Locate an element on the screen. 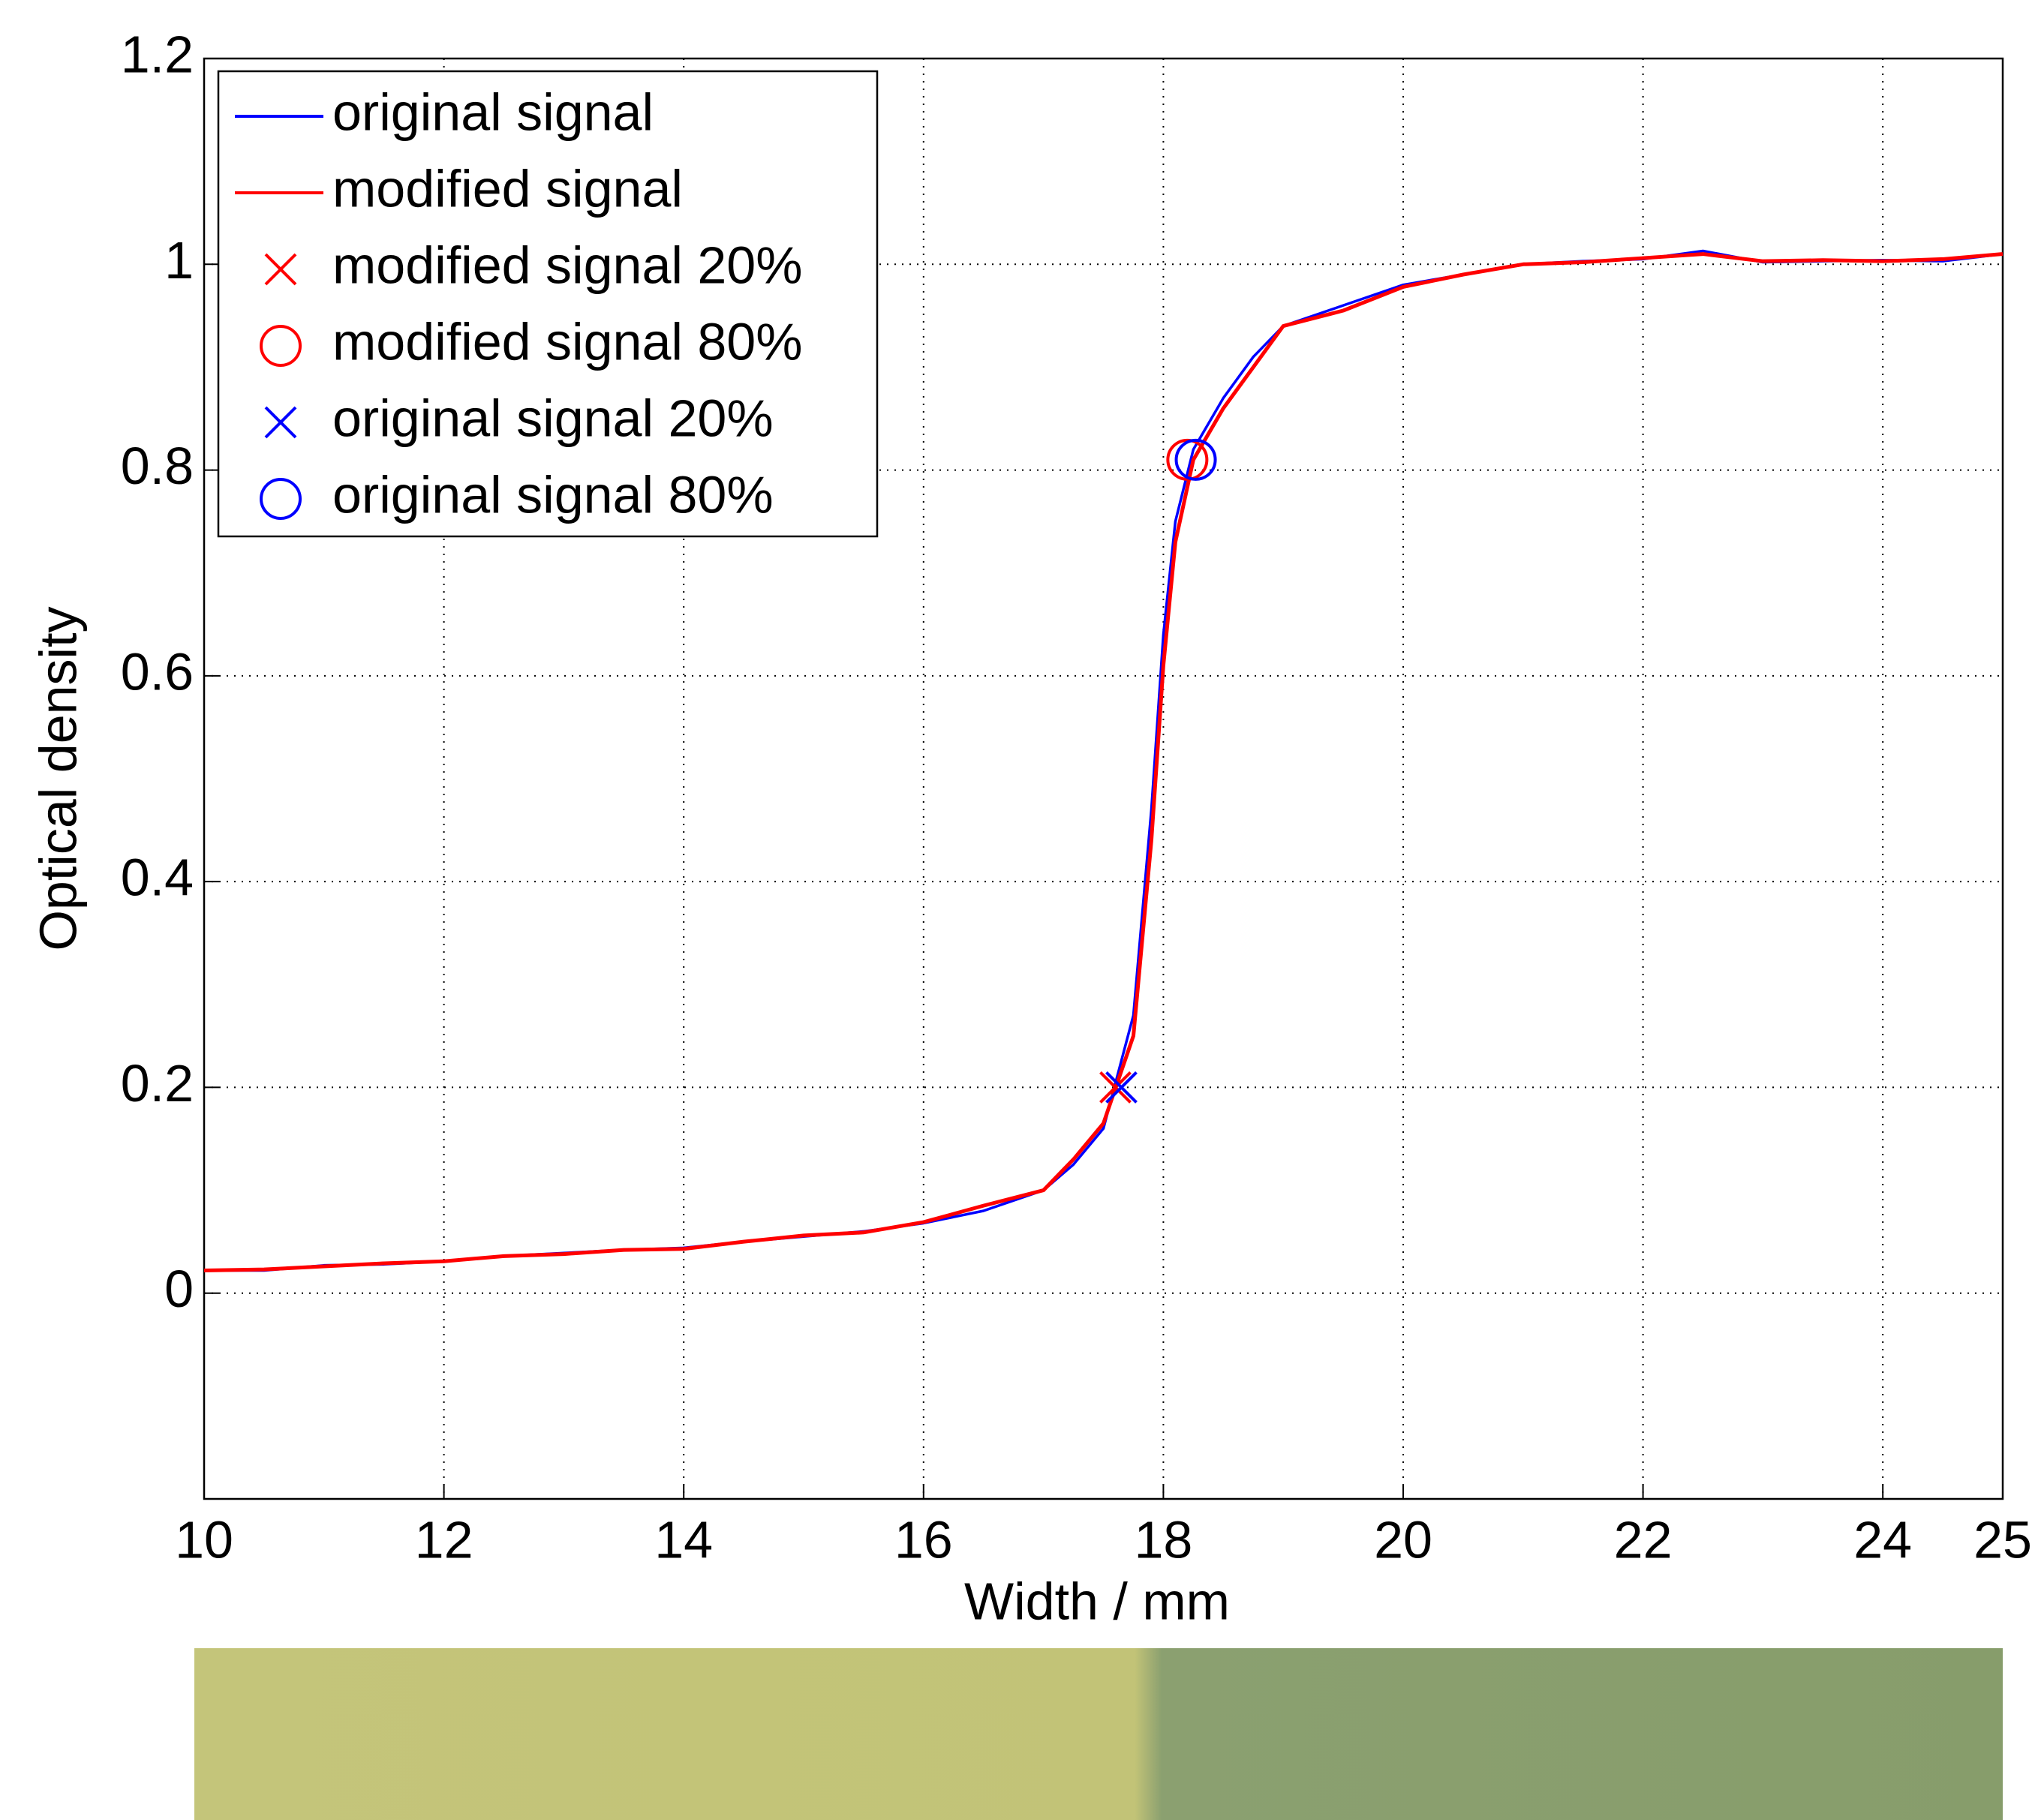 Image resolution: width=2035 pixels, height=1820 pixels. legend-label: original signal 80% is located at coordinates (553, 494).